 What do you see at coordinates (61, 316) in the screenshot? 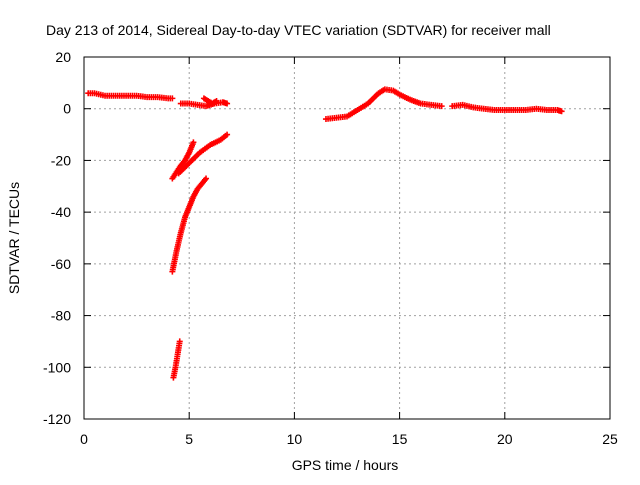
I see `y-tick-label: -80` at bounding box center [61, 316].